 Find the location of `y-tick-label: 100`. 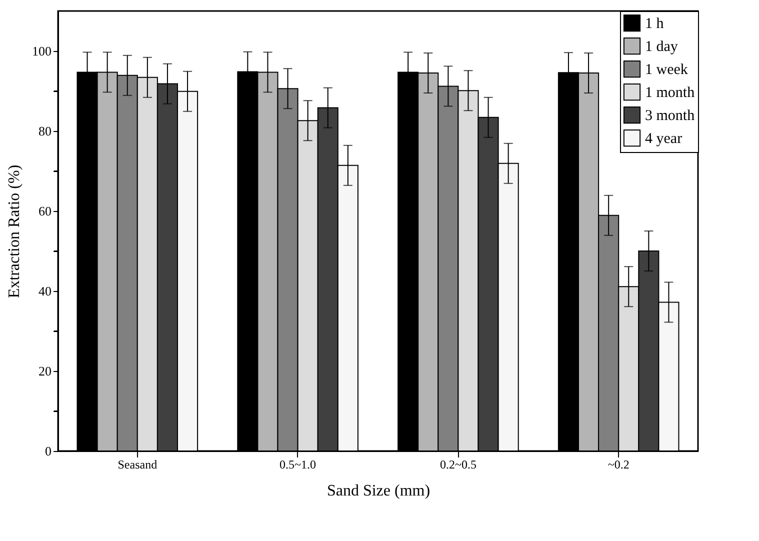

y-tick-label: 100 is located at coordinates (42, 51).